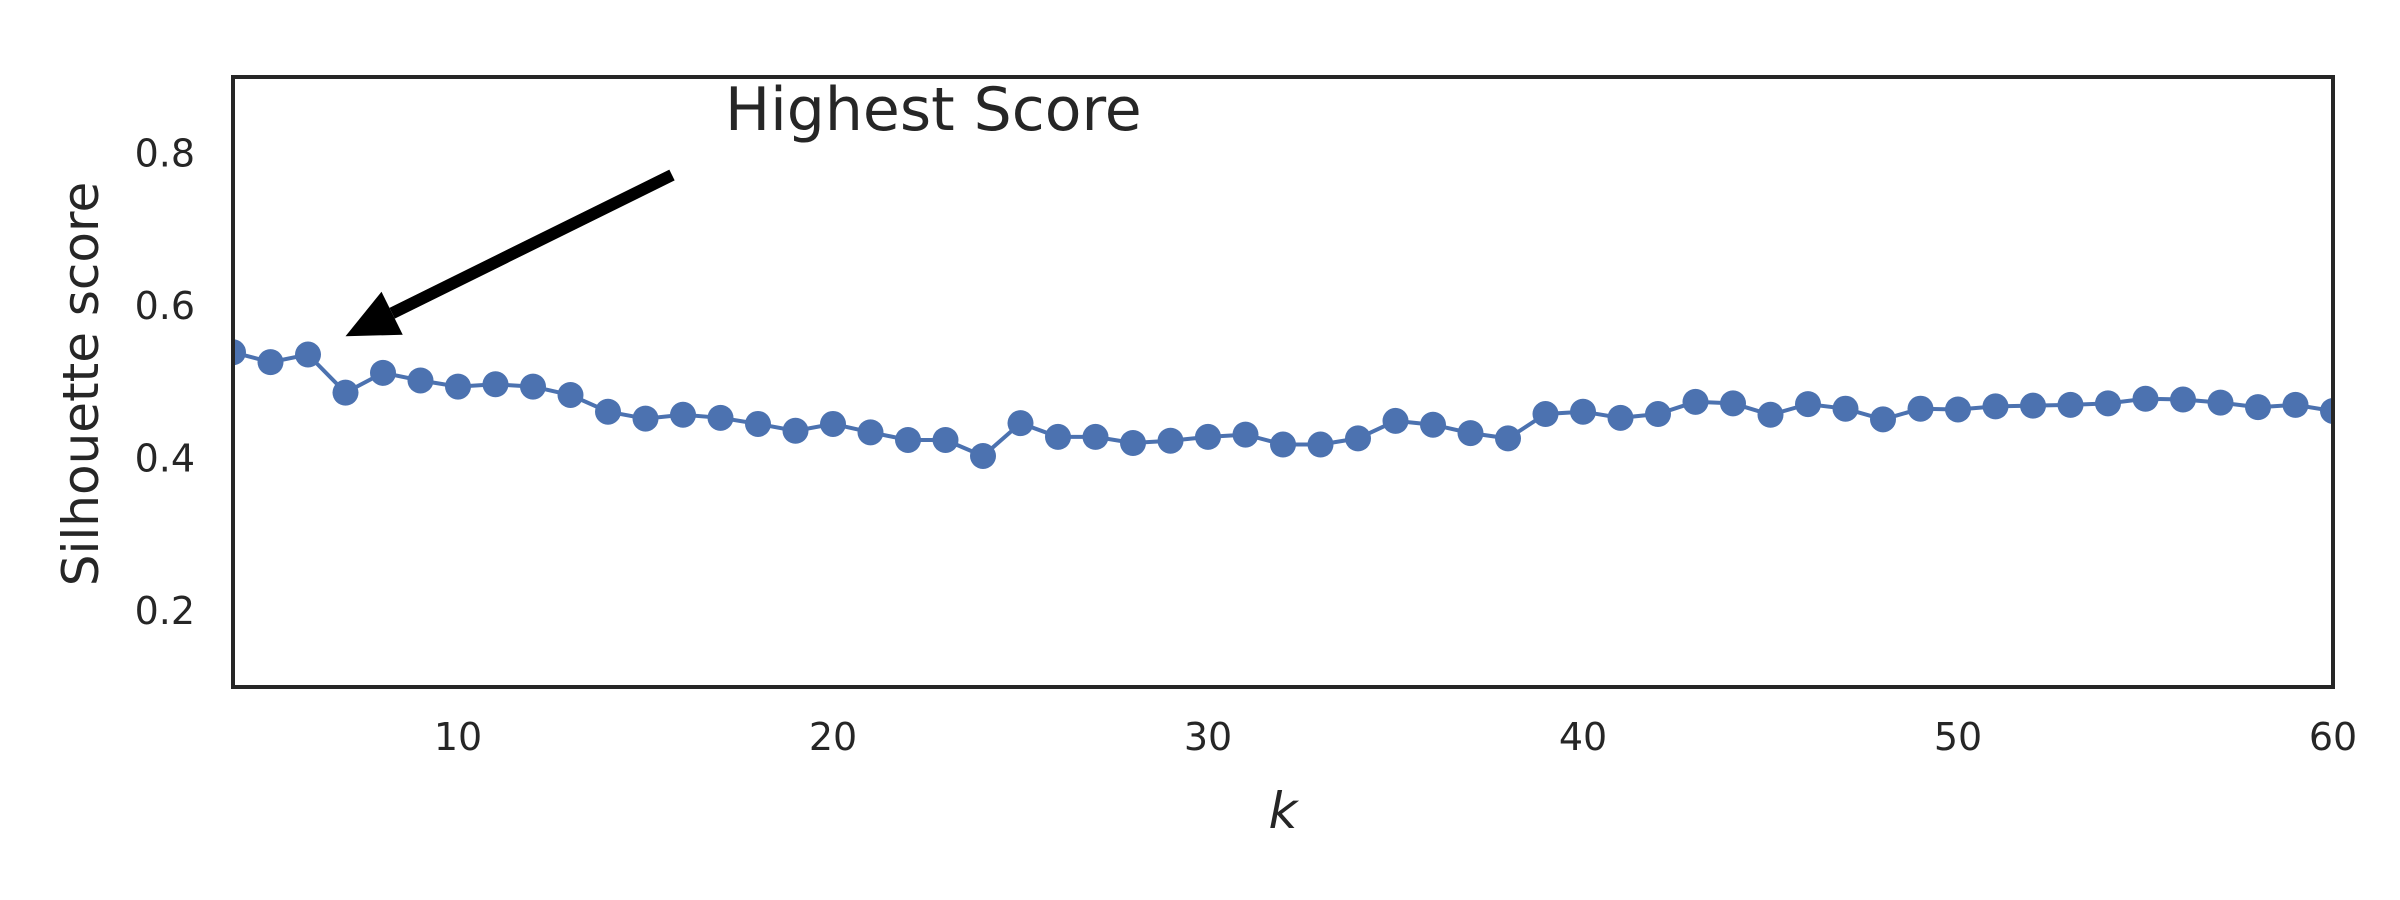 The height and width of the screenshot is (900, 2400). I want to click on y-tick-label: 0.8, so click(165, 153).